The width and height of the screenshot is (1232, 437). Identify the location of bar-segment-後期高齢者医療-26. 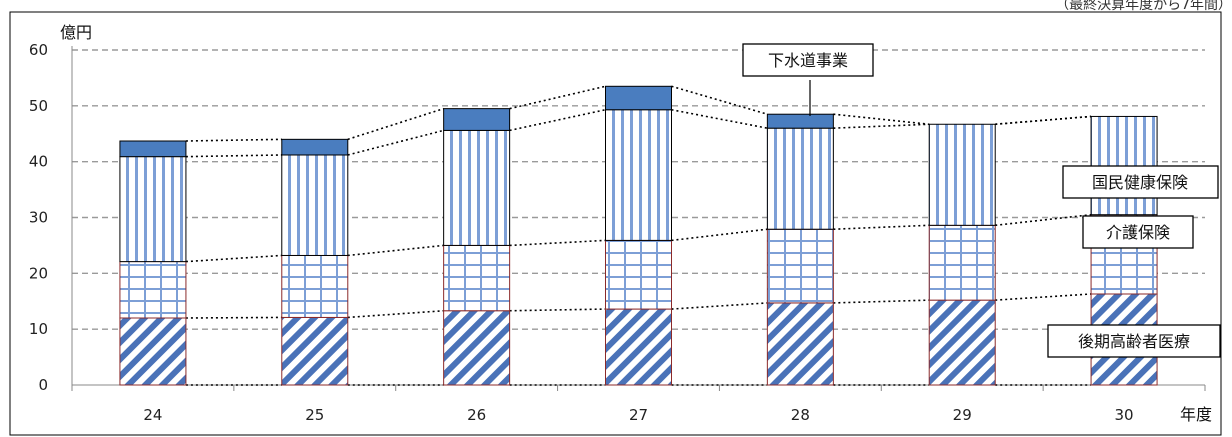
(477, 348).